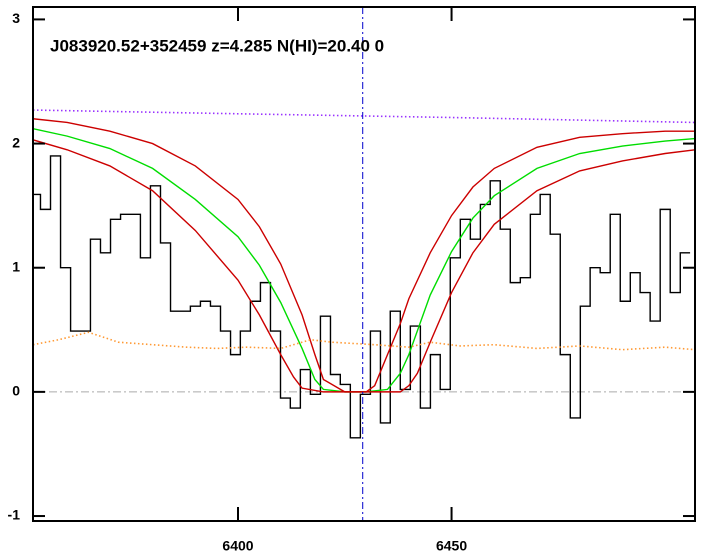 The image size is (704, 556). I want to click on x-tick-label: 6450, so click(451, 546).